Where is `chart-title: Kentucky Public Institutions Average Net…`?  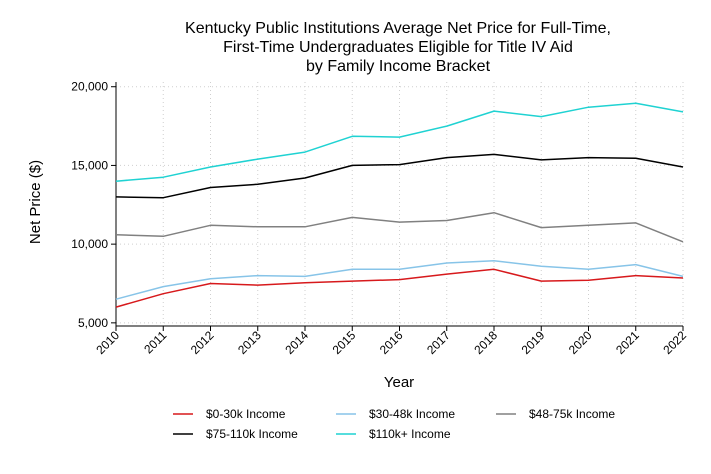
chart-title: Kentucky Public Institutions Average Net… is located at coordinates (398, 47).